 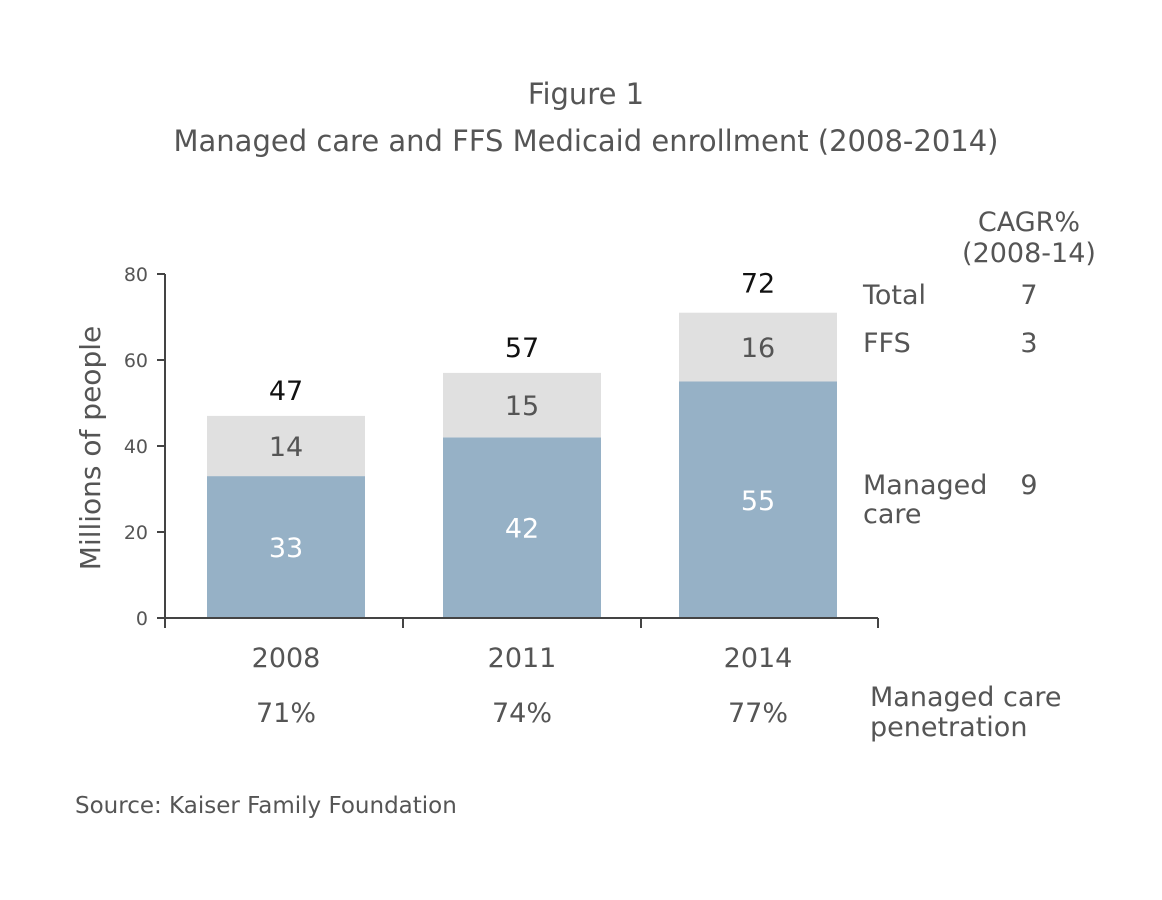 What do you see at coordinates (136, 275) in the screenshot?
I see `y-tick-label-80: 80` at bounding box center [136, 275].